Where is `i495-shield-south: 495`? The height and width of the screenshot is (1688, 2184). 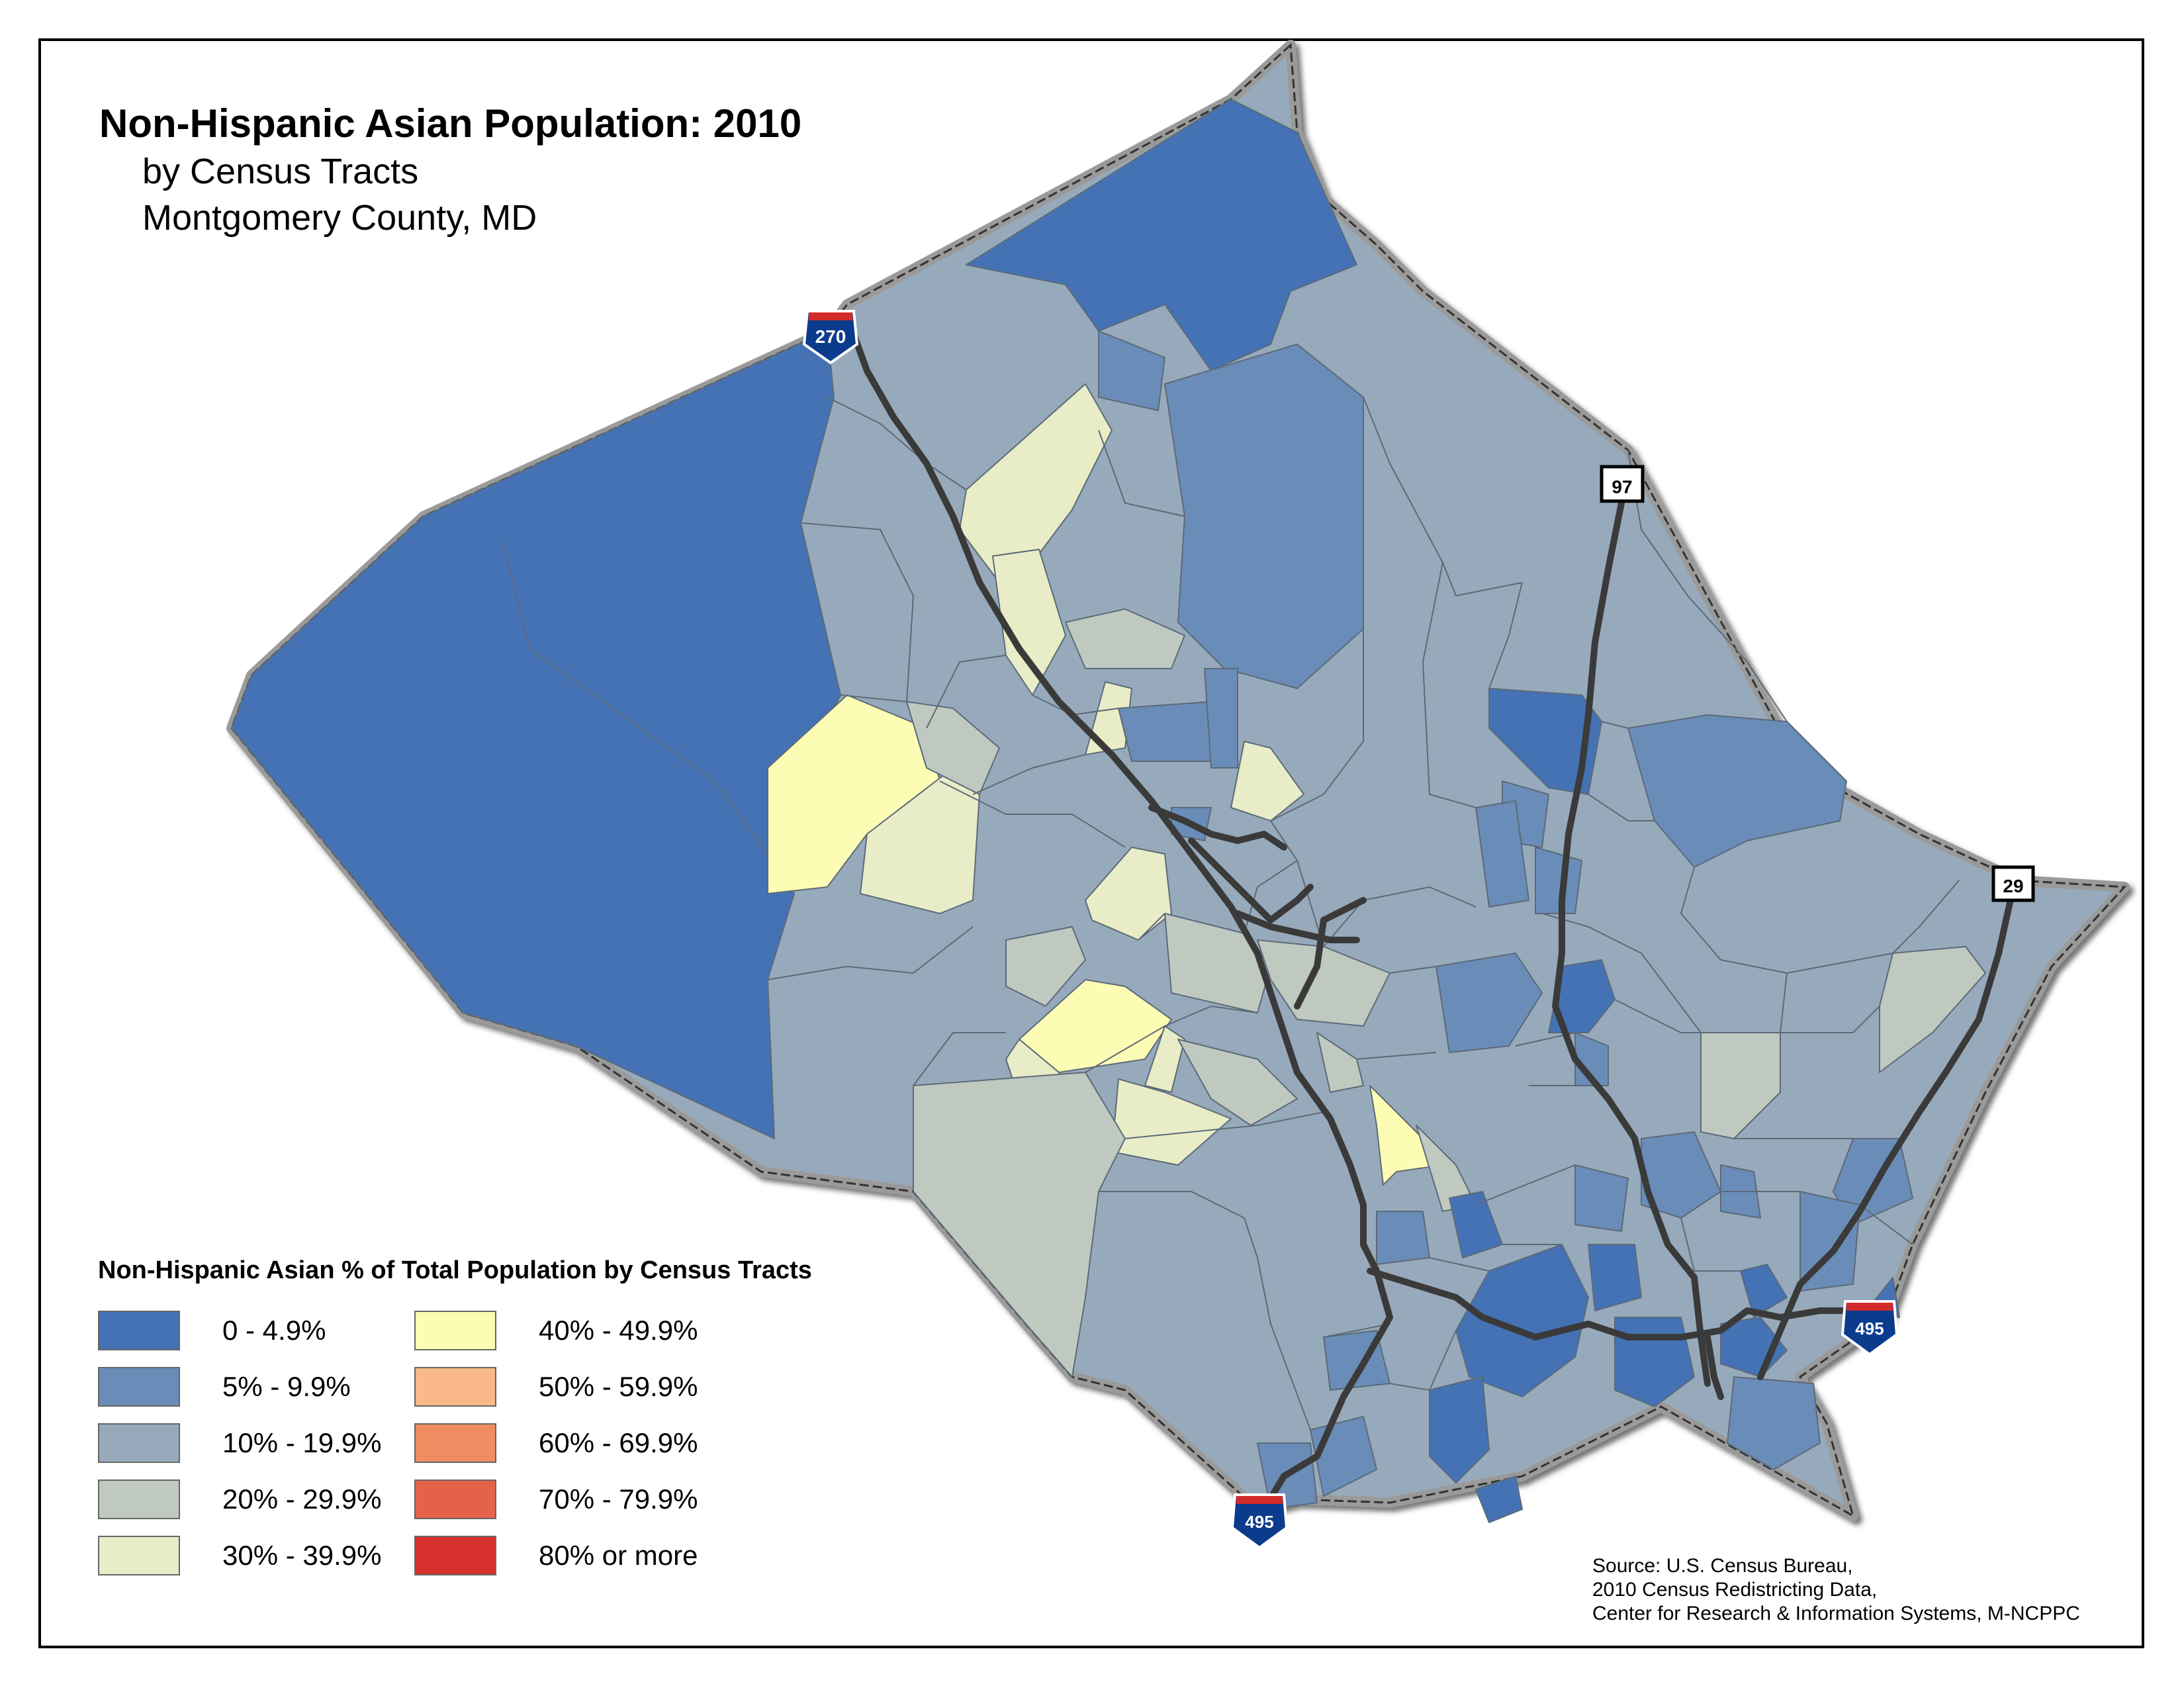 i495-shield-south: 495 is located at coordinates (1259, 1521).